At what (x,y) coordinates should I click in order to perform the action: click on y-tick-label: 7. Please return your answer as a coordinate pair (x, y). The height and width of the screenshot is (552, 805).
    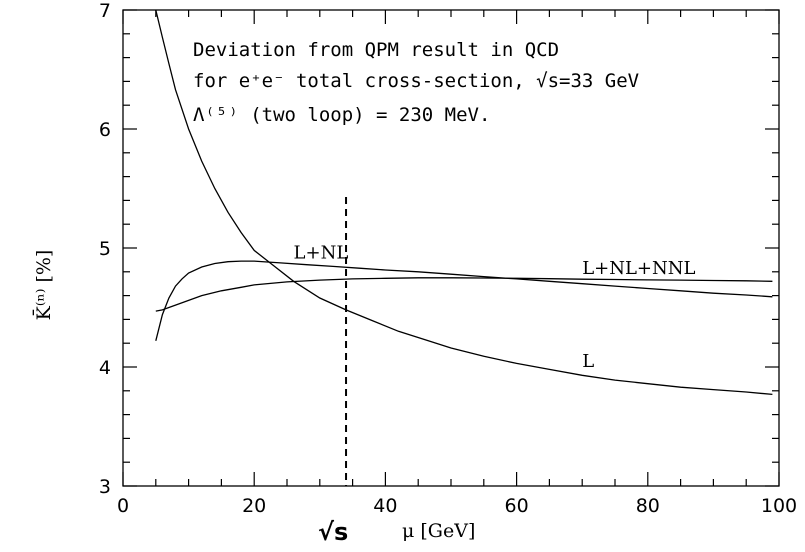
    Looking at the image, I should click on (105, 11).